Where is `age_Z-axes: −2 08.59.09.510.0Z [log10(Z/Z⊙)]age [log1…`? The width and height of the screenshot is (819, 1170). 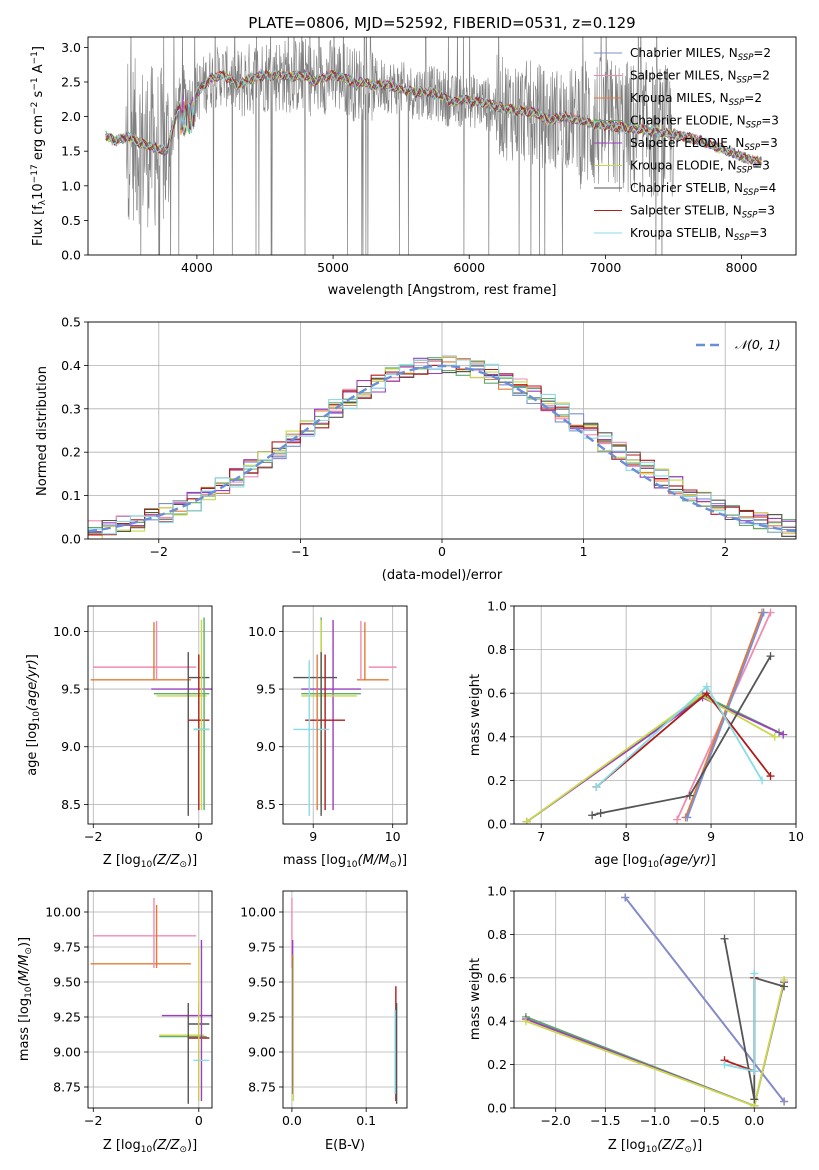
age_Z-axes: −2 08.59.09.510.0Z [log10(Z/Z⊙)]age [log1… is located at coordinates (119, 737).